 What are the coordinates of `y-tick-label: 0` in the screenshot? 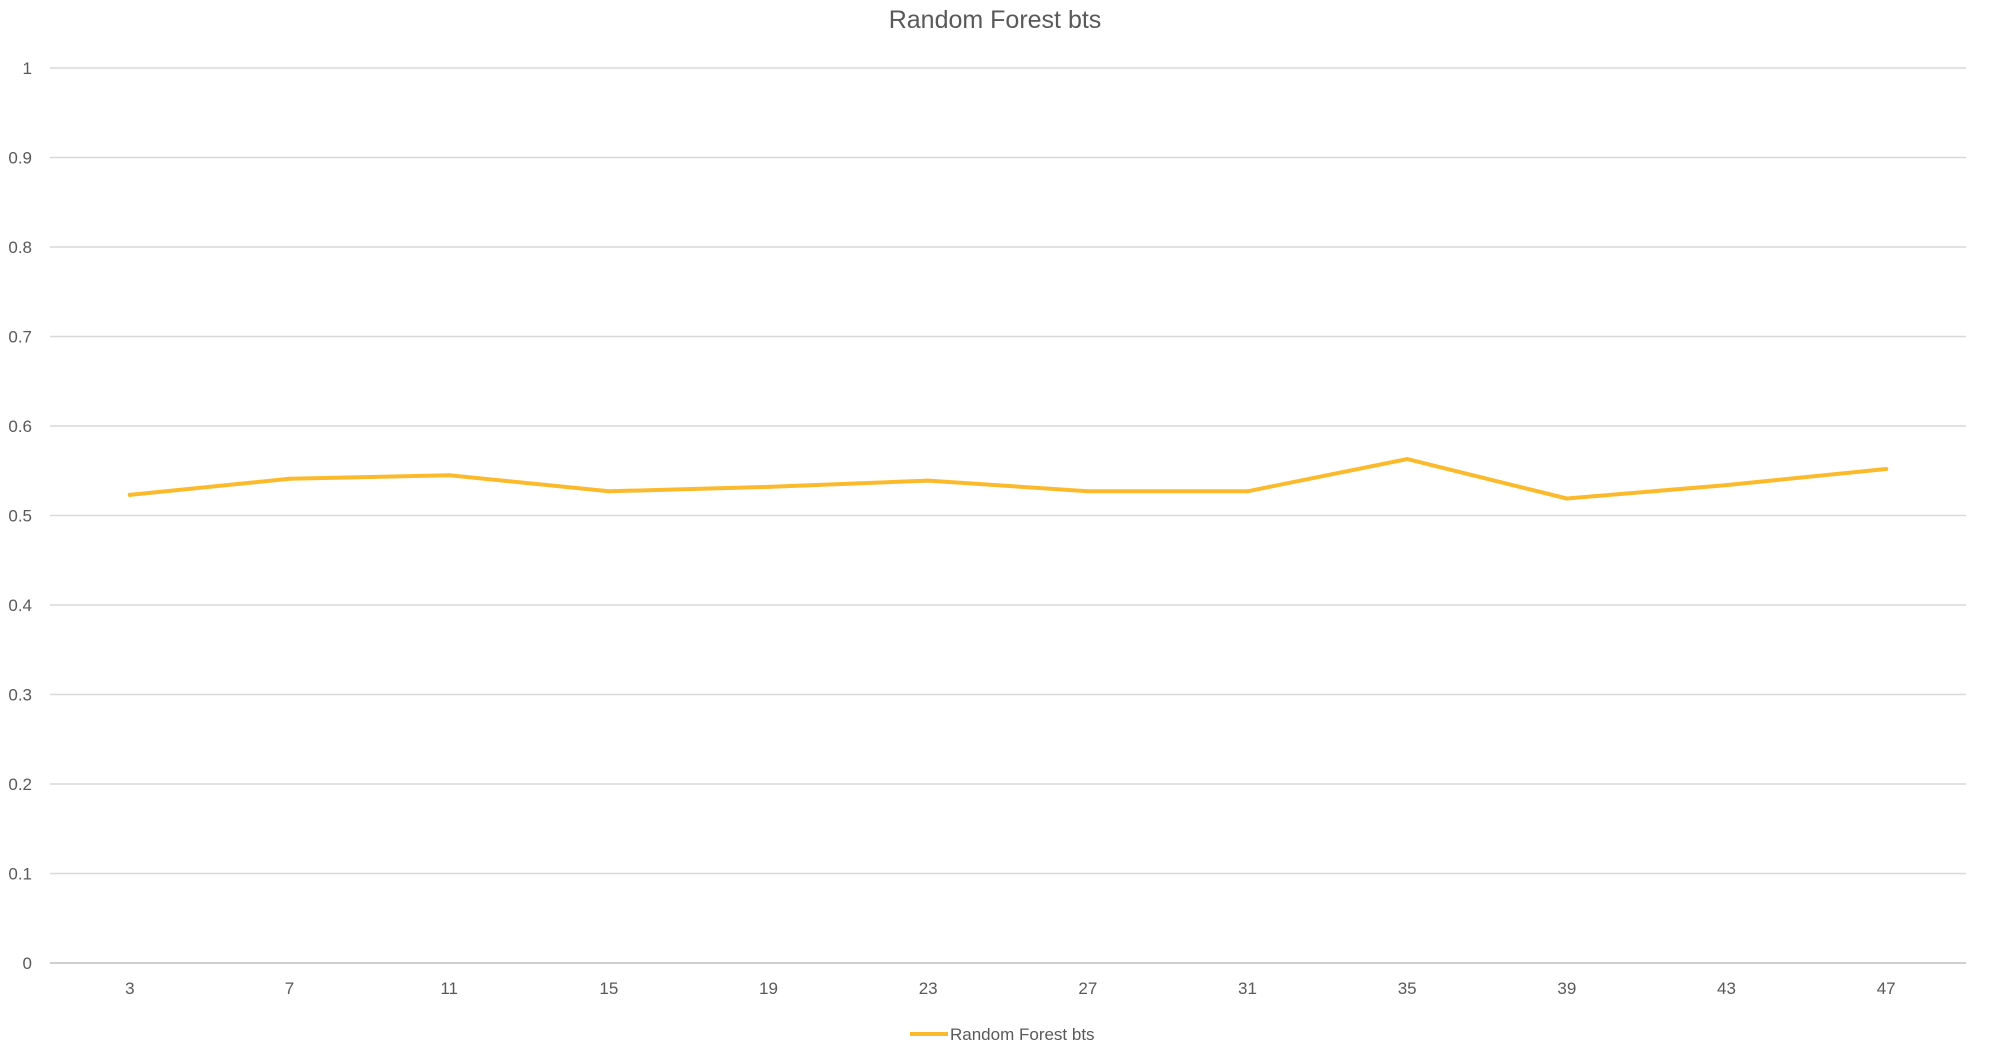 It's located at (27, 963).